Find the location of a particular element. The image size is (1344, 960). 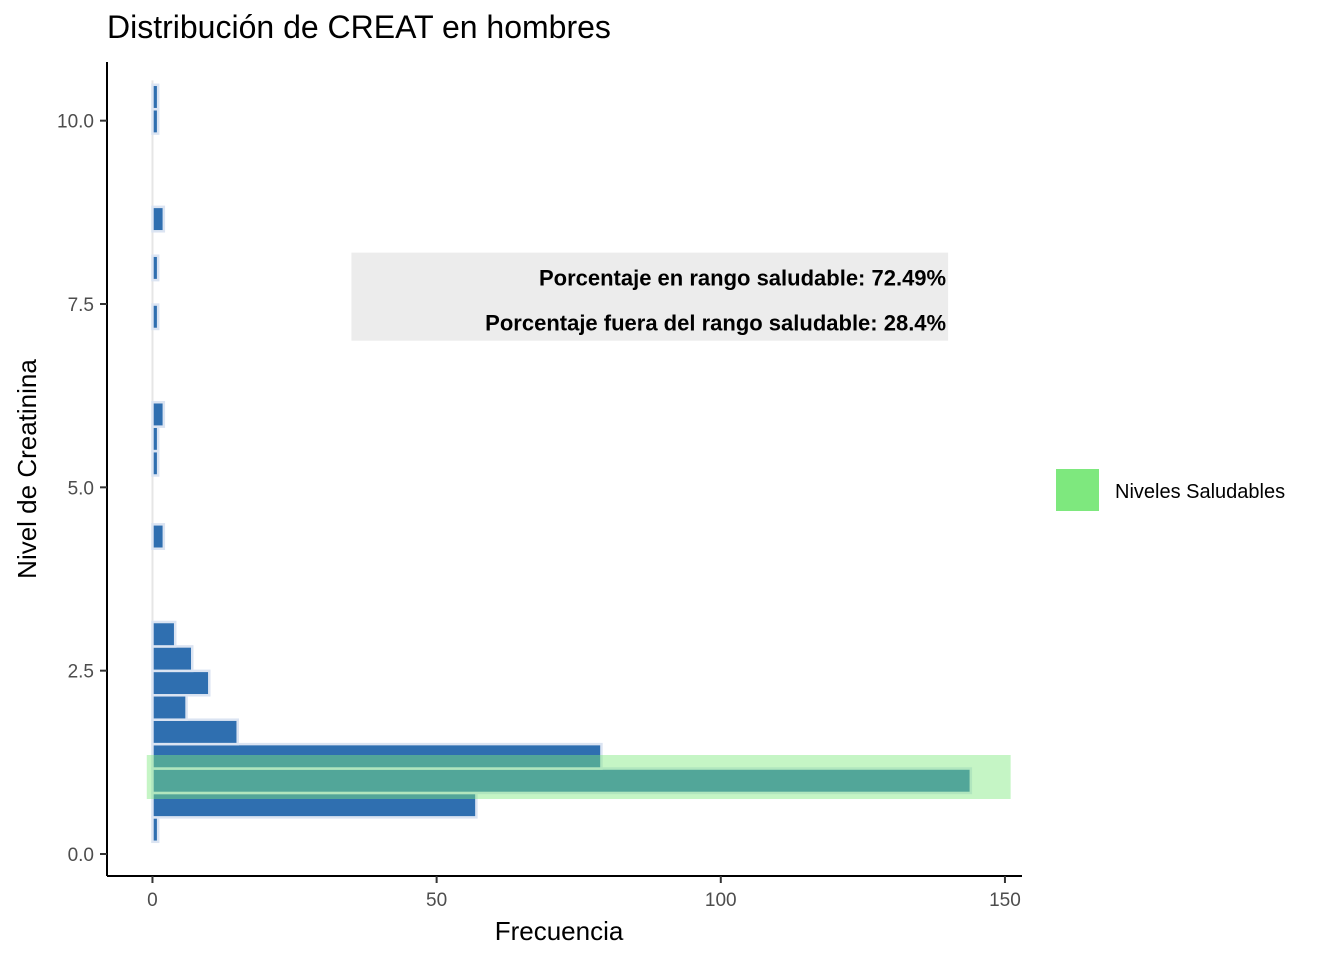

y-tick-label: 5.0 is located at coordinates (81, 488).